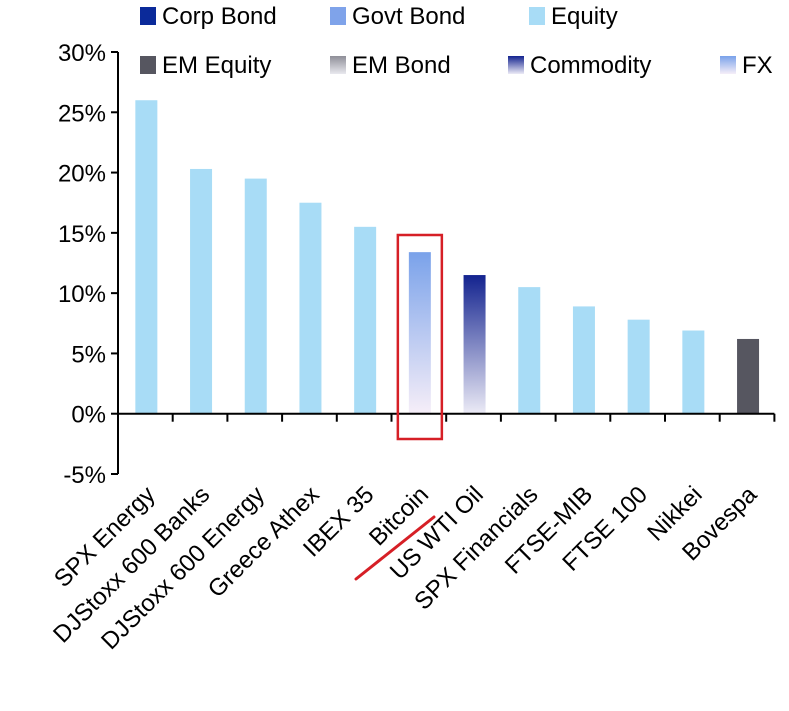 This screenshot has width=789, height=711. Describe the element at coordinates (757, 65) in the screenshot. I see `legend-label-fx: FX` at that location.